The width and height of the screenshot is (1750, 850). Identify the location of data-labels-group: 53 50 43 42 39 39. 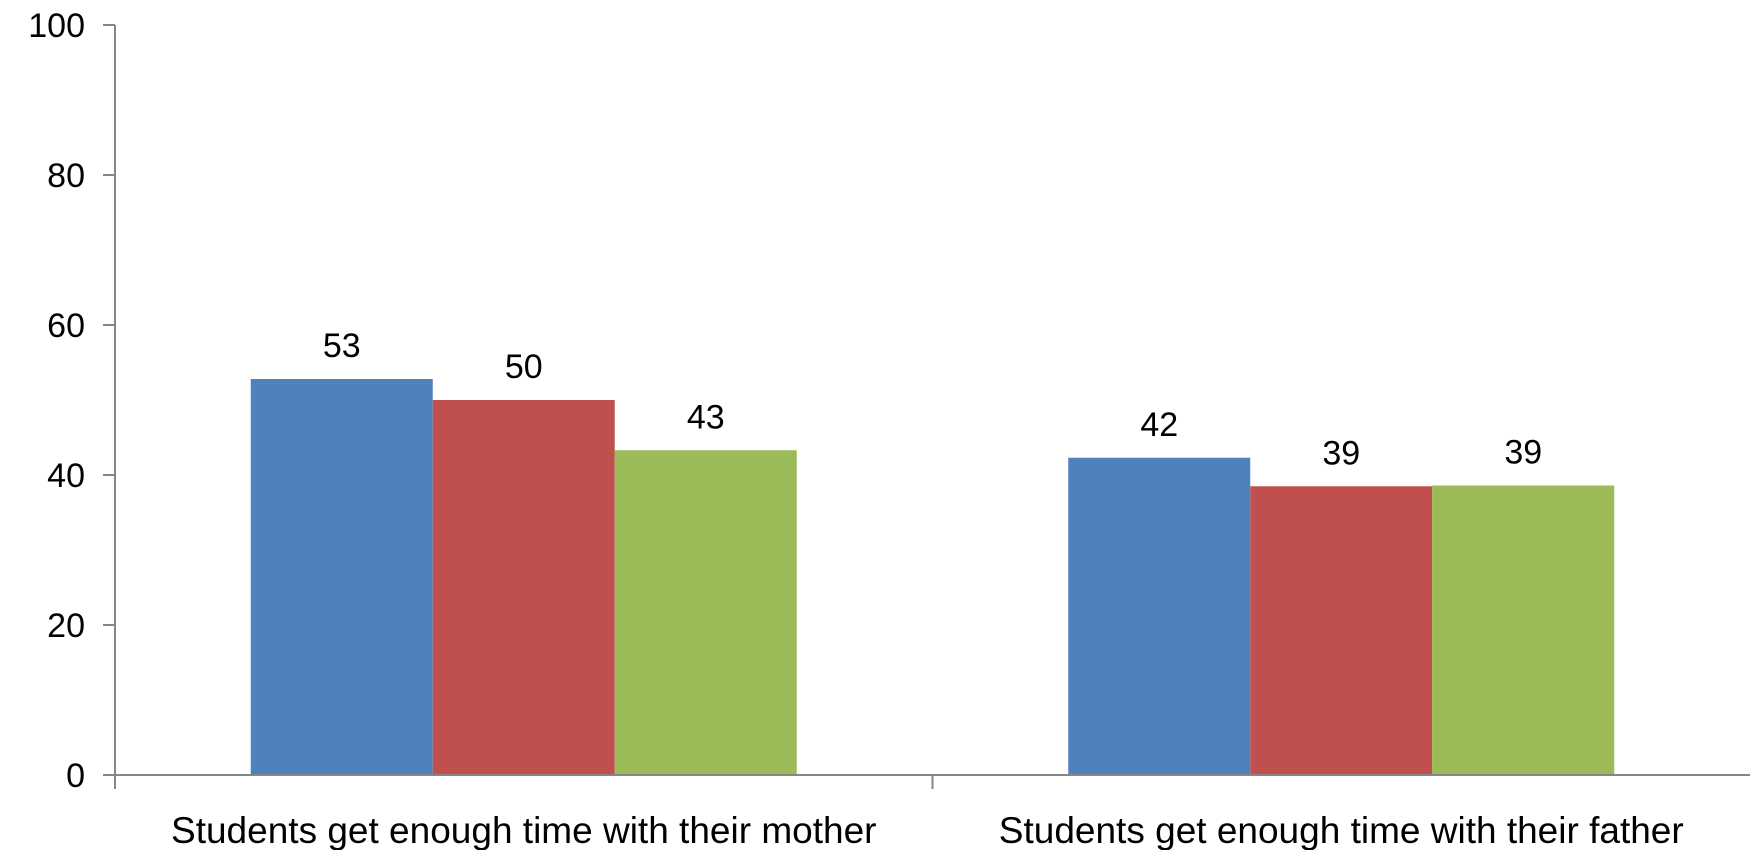
(932, 399).